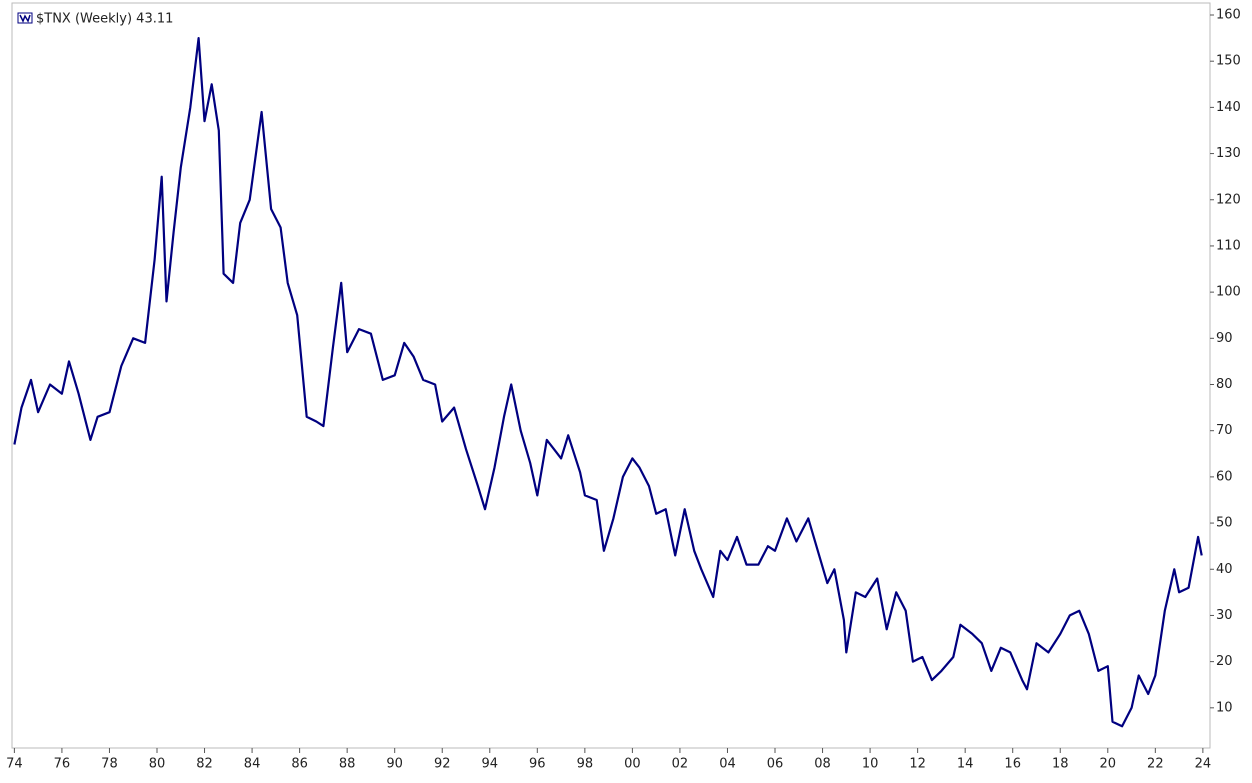 The height and width of the screenshot is (783, 1252). What do you see at coordinates (14, 764) in the screenshot?
I see `x-tick-label: 74` at bounding box center [14, 764].